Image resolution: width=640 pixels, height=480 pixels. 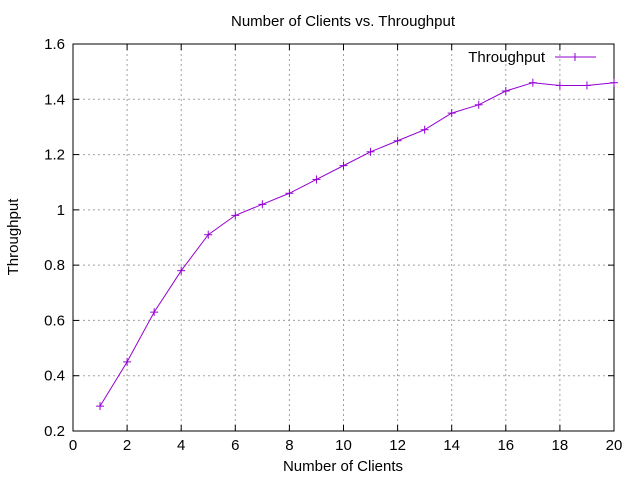 I want to click on legend-label: Throughput, so click(x=507, y=57).